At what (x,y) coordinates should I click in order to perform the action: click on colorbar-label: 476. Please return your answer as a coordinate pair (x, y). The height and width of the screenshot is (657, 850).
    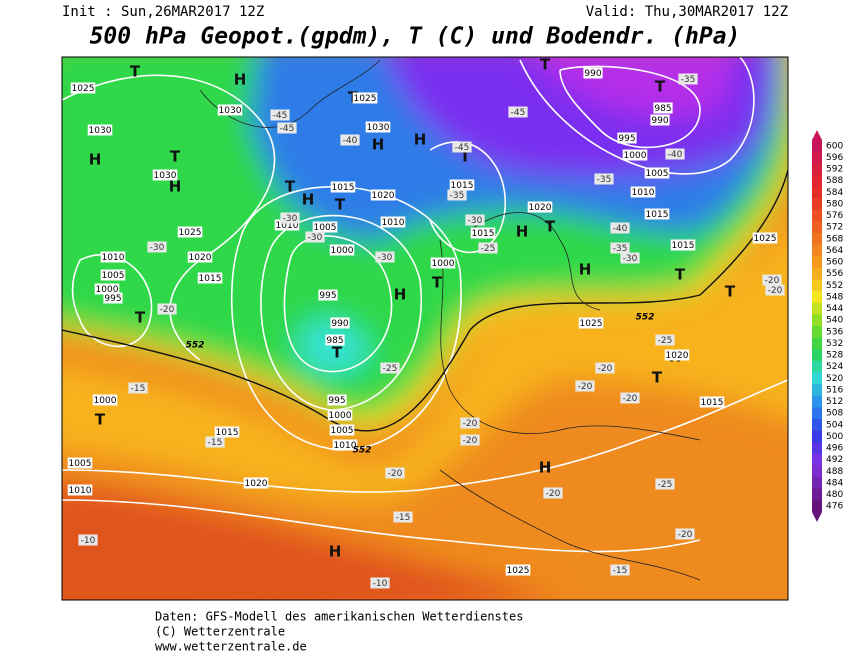
    Looking at the image, I should click on (834, 507).